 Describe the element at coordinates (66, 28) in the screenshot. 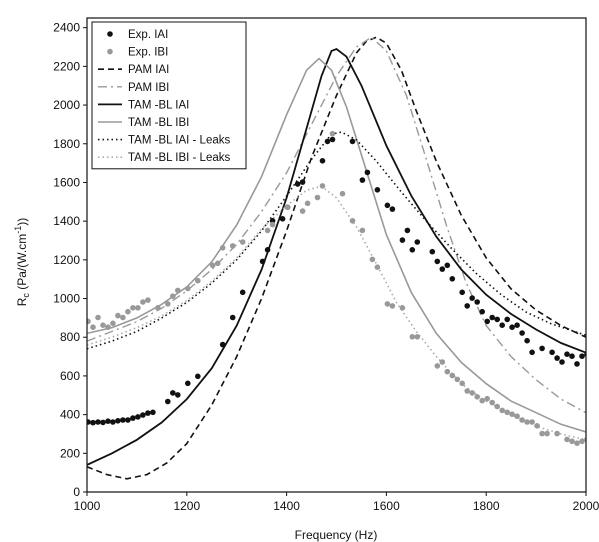

I see `y-tick-label: 2400` at that location.